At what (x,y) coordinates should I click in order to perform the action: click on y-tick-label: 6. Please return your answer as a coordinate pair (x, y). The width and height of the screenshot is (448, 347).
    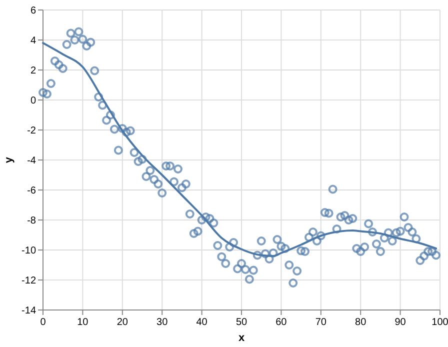
    Looking at the image, I should click on (33, 11).